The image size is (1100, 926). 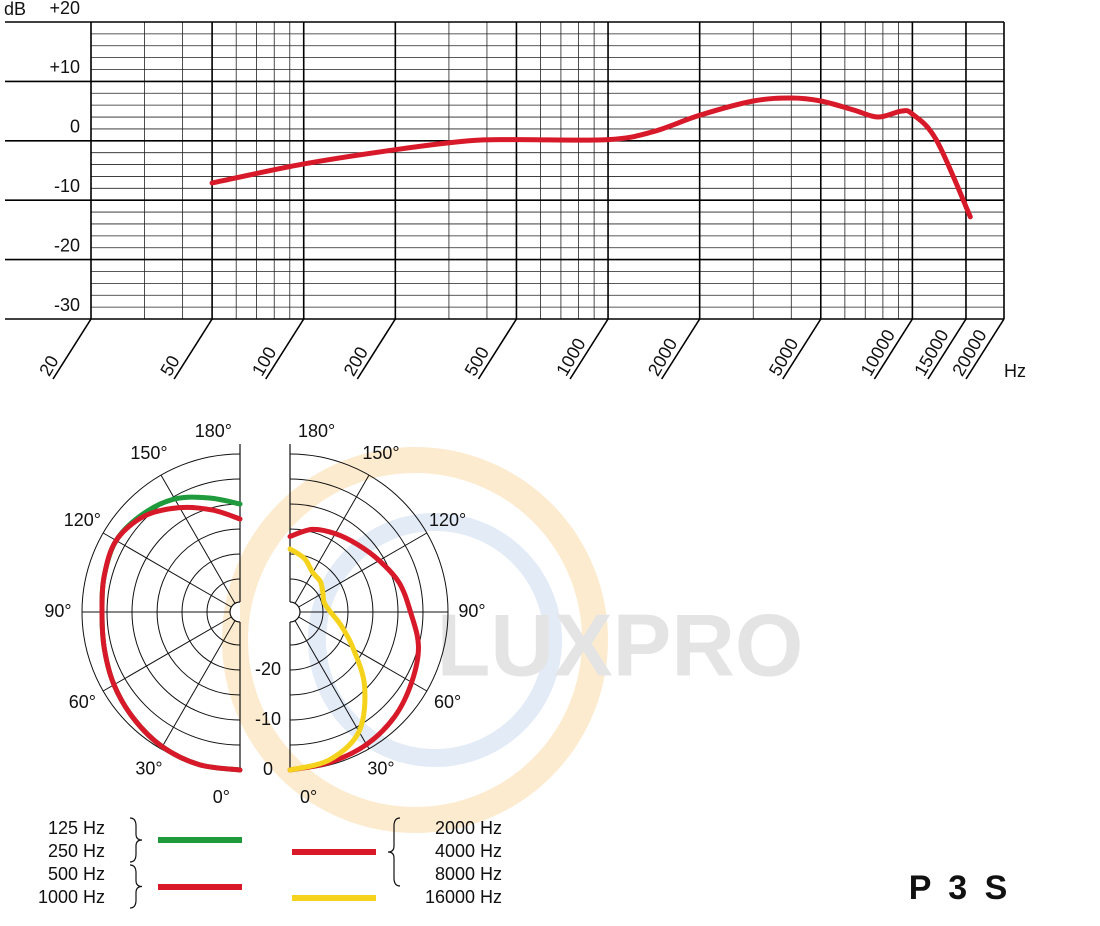 What do you see at coordinates (268, 669) in the screenshot?
I see `r-tick-label: -20` at bounding box center [268, 669].